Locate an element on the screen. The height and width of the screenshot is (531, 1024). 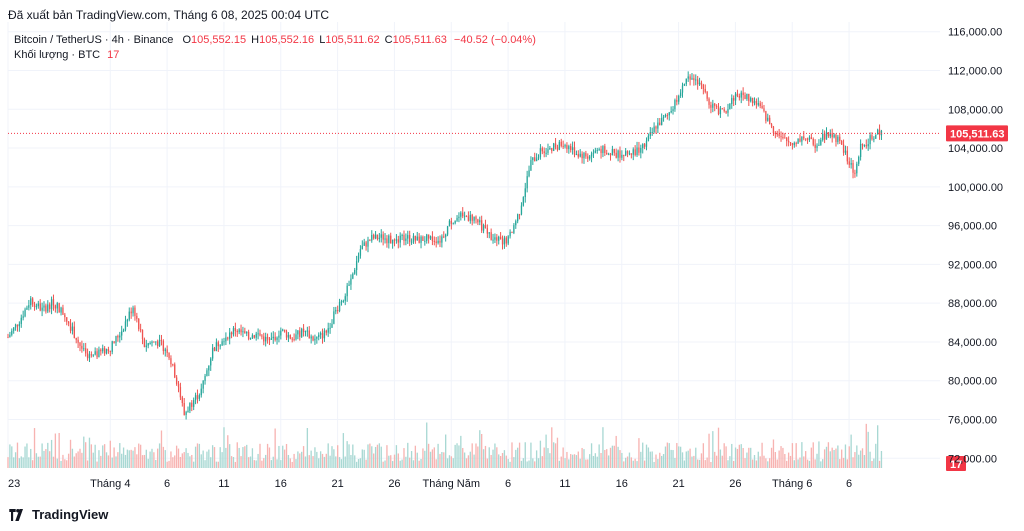
footer-brand: TradingView is located at coordinates (58, 514).